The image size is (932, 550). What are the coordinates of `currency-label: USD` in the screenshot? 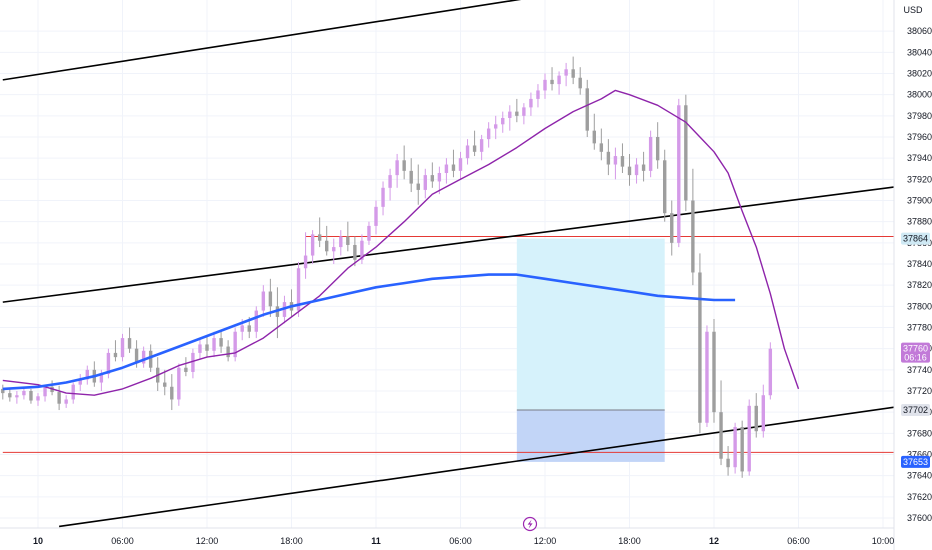 It's located at (913, 10).